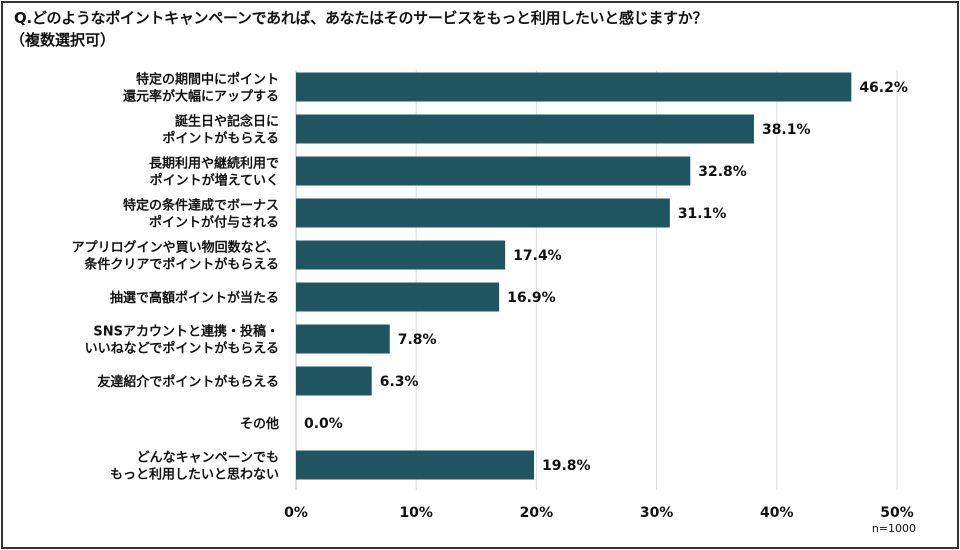 The height and width of the screenshot is (550, 960). Describe the element at coordinates (416, 513) in the screenshot. I see `x-tick-label: 10%` at that location.